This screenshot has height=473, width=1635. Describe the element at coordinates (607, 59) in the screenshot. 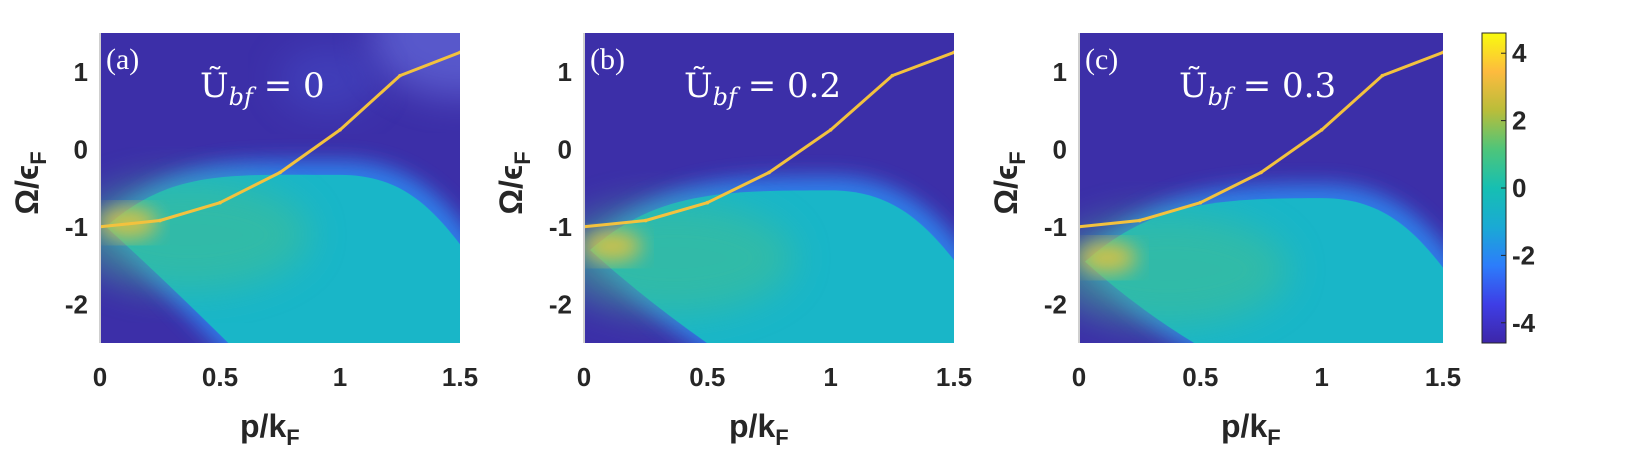

I see `panel-label: (b)` at that location.